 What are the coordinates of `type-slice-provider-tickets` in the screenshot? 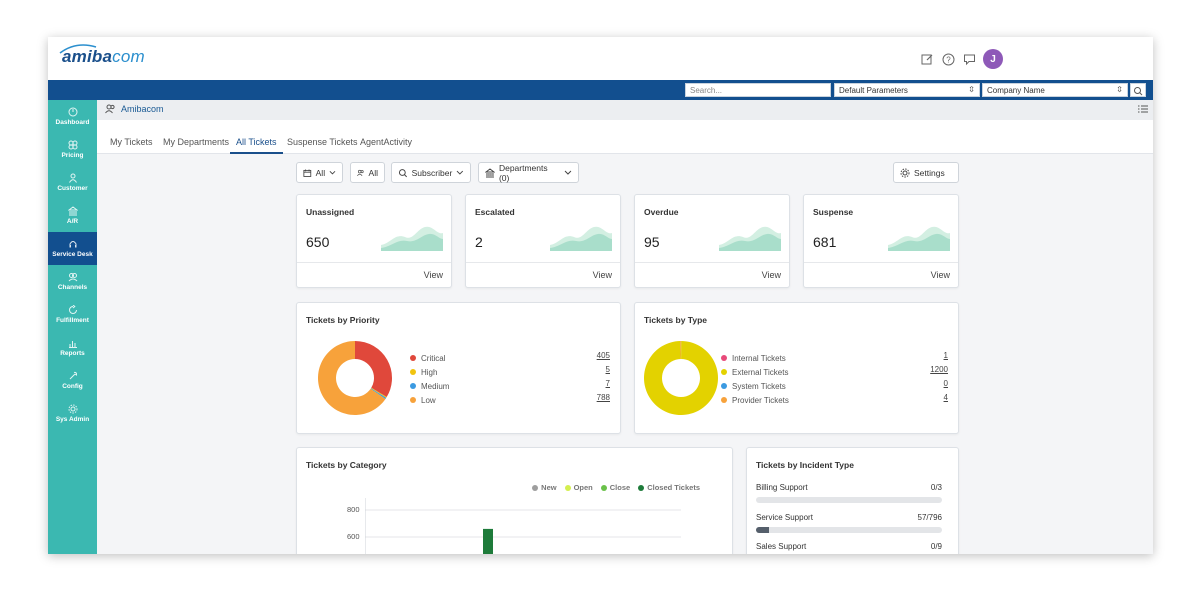 It's located at (680, 350).